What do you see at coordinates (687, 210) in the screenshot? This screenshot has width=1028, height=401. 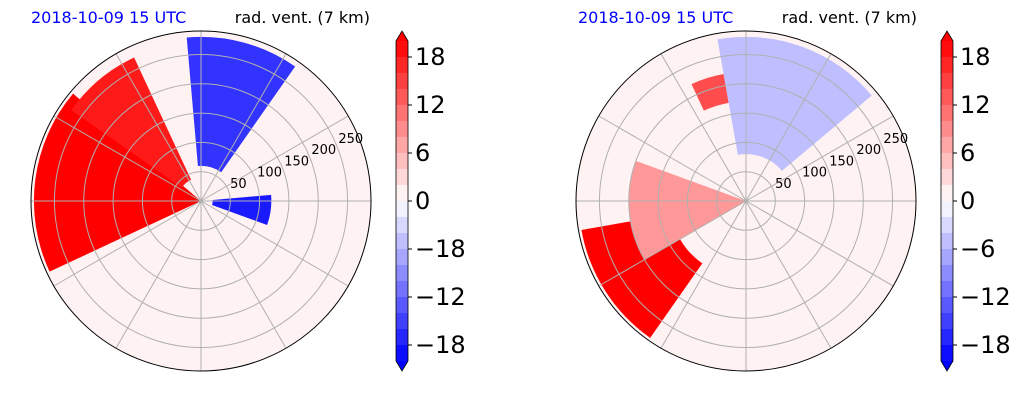 I see `right-field-region-moderate-outbound-west` at bounding box center [687, 210].